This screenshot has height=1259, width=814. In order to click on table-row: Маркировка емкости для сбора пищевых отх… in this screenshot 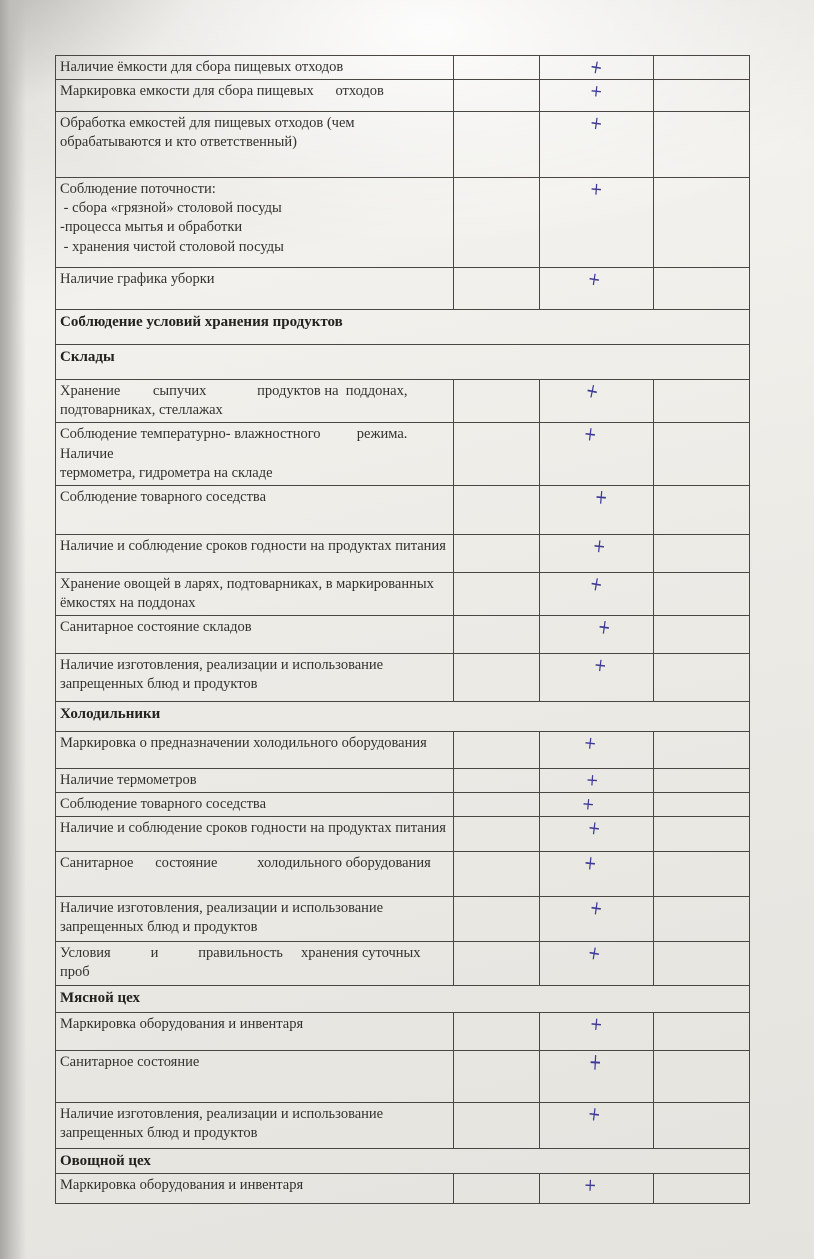, I will do `click(402, 96)`.